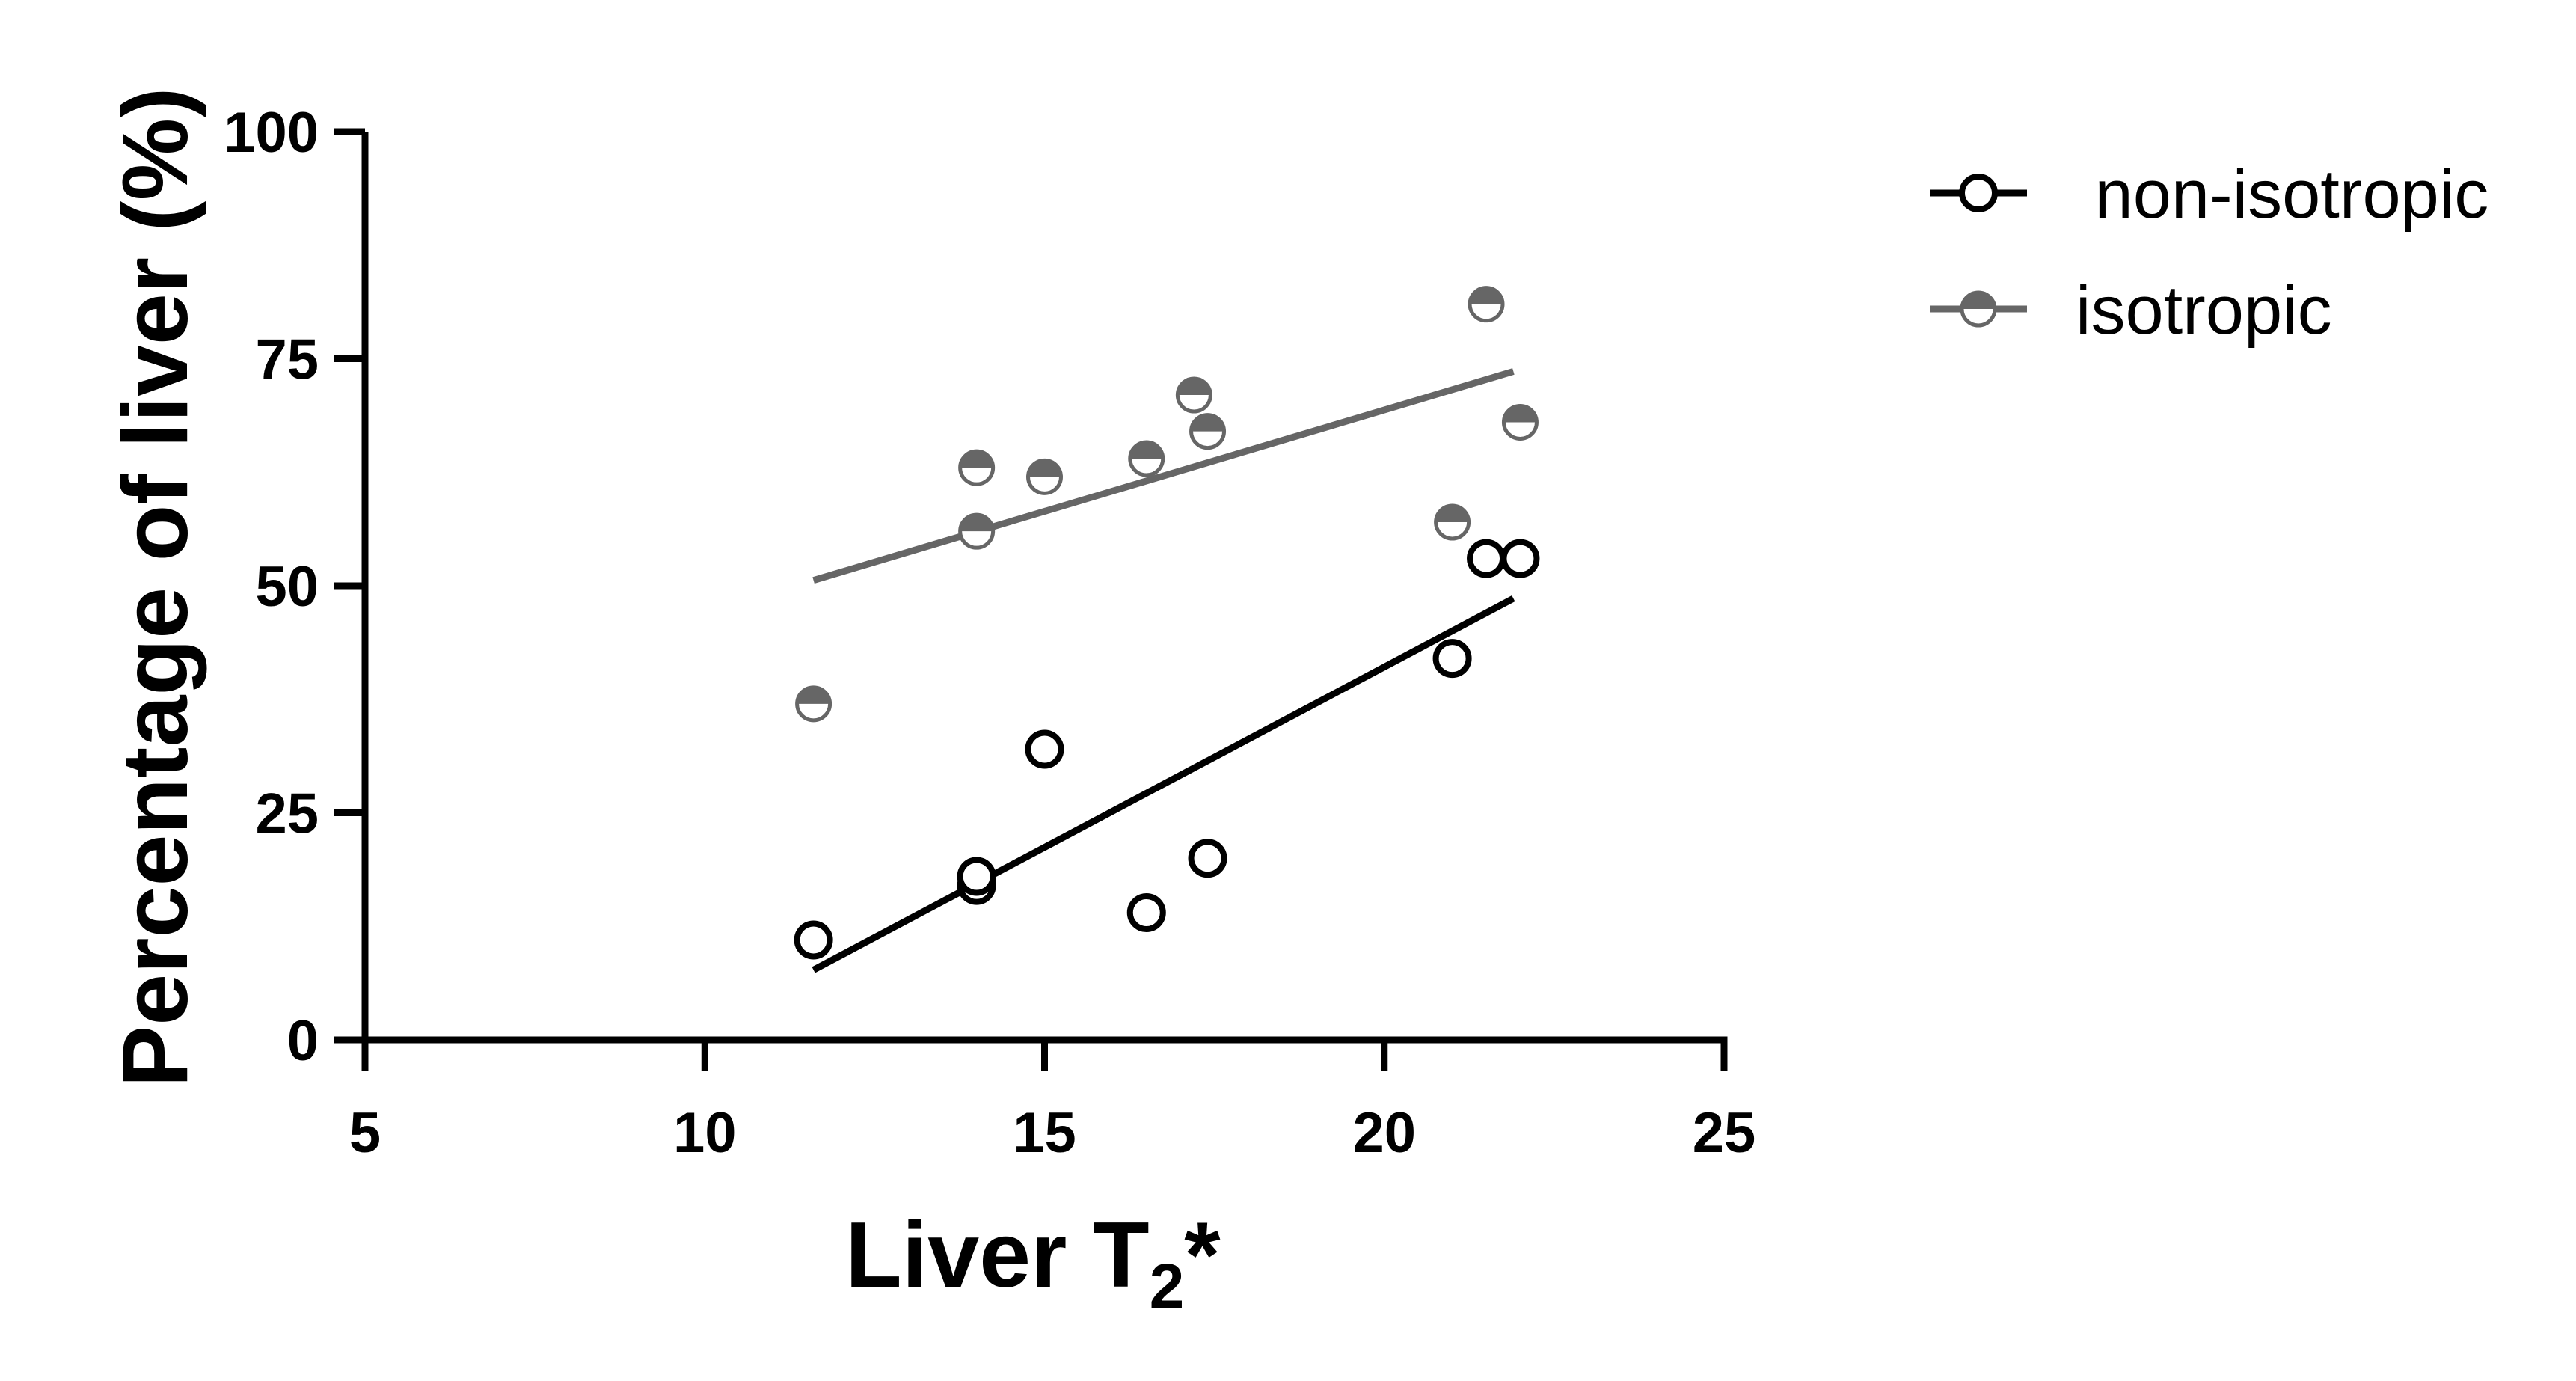  Describe the element at coordinates (1724, 1133) in the screenshot. I see `x-tick-label: 25` at that location.